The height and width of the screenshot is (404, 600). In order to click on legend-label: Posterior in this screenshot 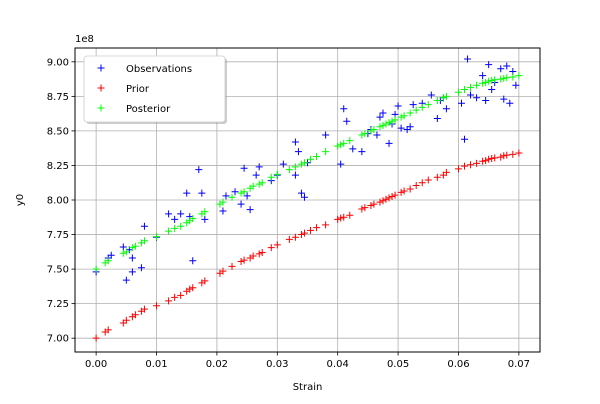, I will do `click(148, 109)`.